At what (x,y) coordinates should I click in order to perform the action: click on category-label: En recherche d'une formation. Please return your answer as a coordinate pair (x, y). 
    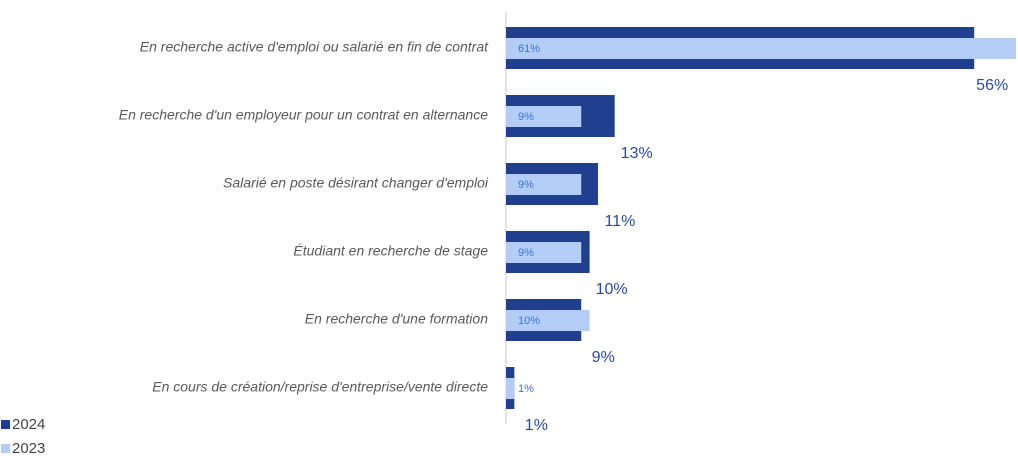
    Looking at the image, I should click on (396, 319).